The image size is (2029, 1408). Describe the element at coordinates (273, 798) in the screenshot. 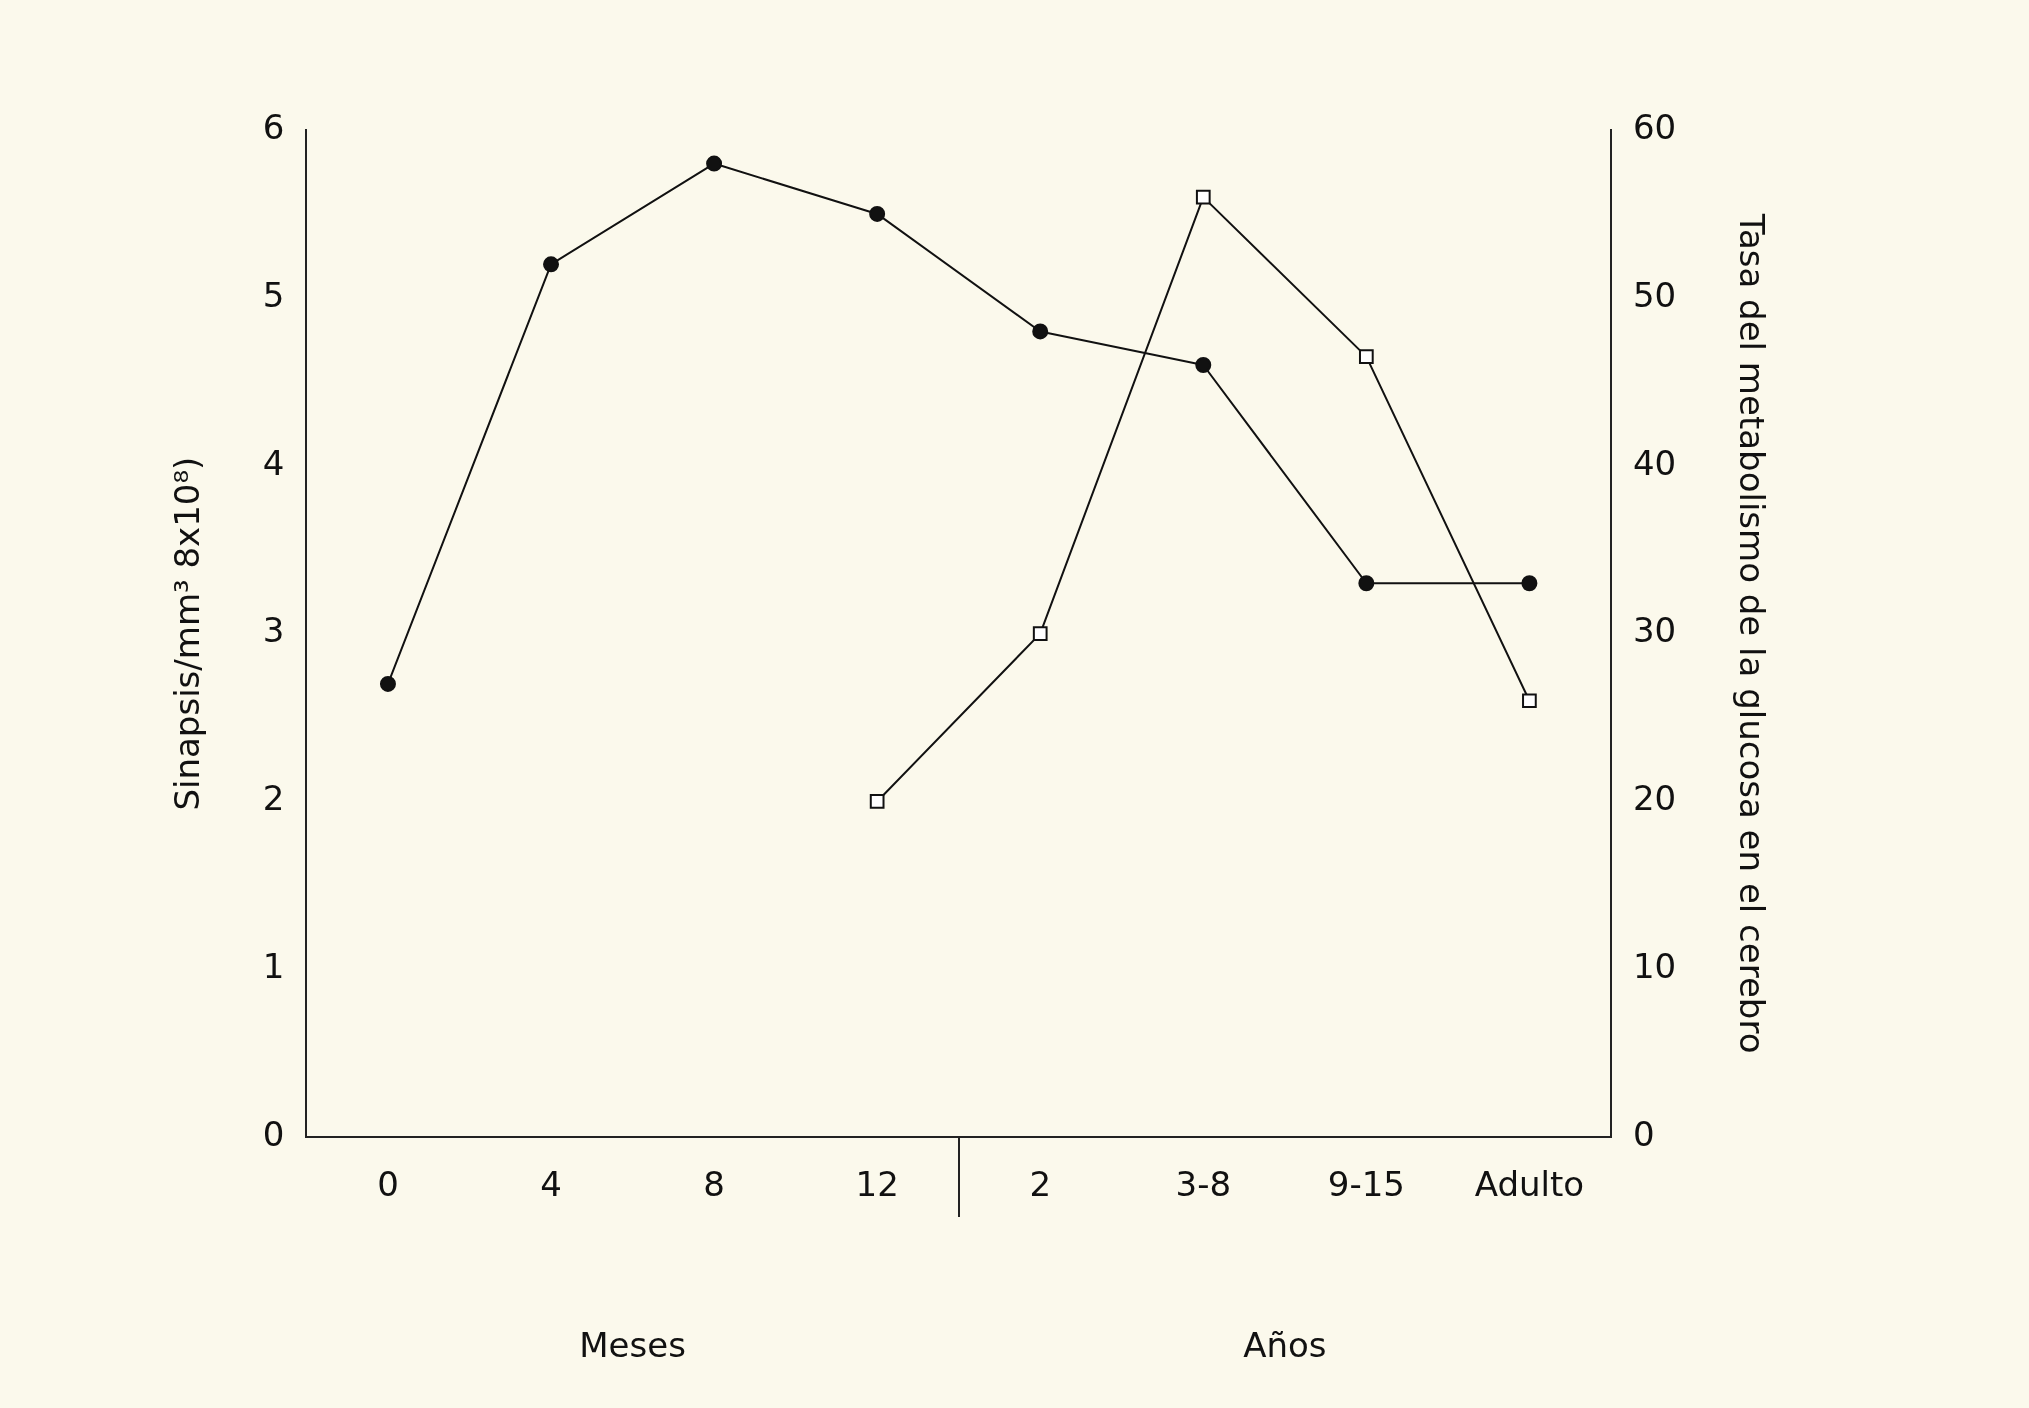

I see `y-tick-label: 2` at that location.